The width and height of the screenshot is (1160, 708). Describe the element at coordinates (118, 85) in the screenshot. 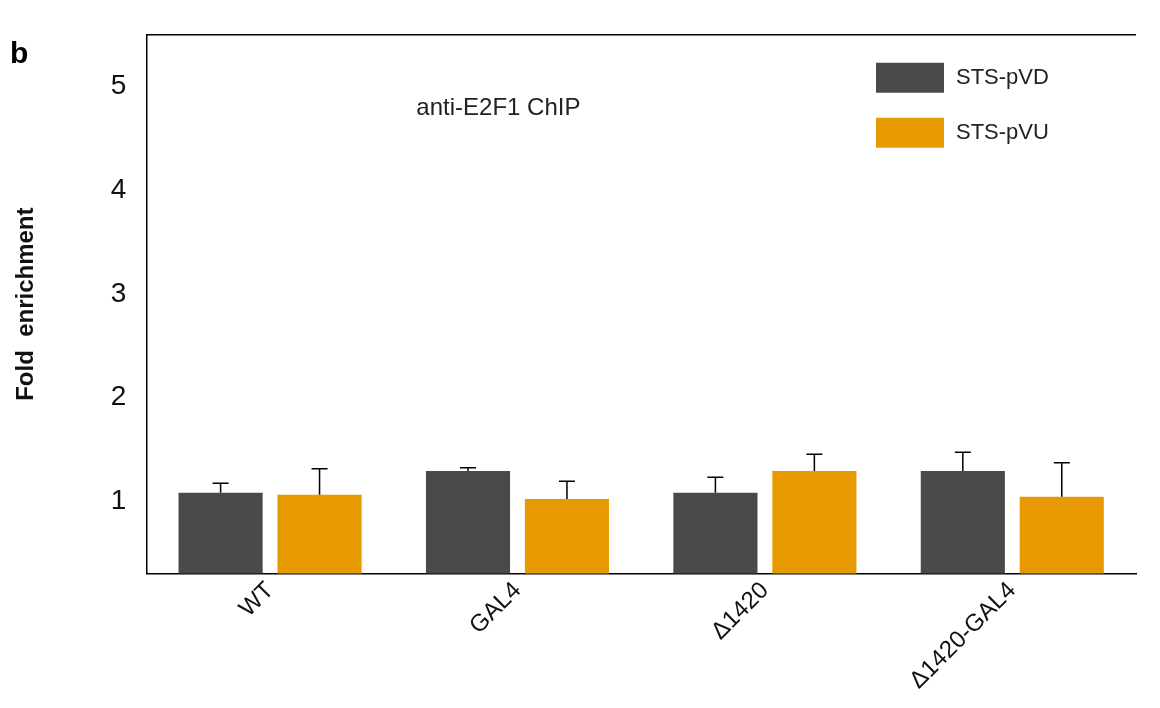

I see `y-tick-label: 5` at that location.